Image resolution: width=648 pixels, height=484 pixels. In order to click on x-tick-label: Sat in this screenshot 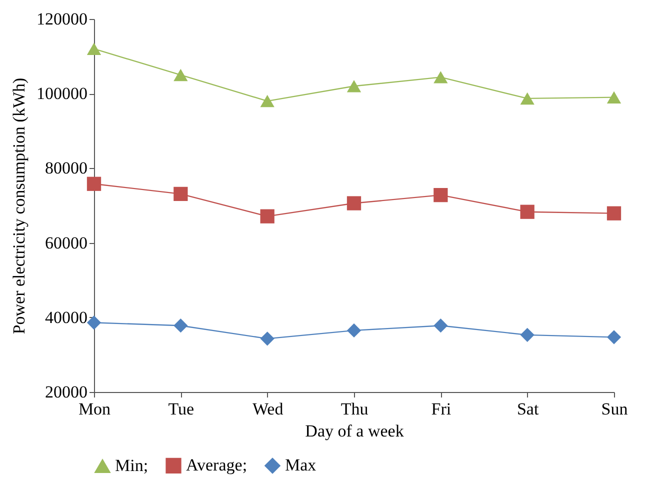, I will do `click(527, 409)`.